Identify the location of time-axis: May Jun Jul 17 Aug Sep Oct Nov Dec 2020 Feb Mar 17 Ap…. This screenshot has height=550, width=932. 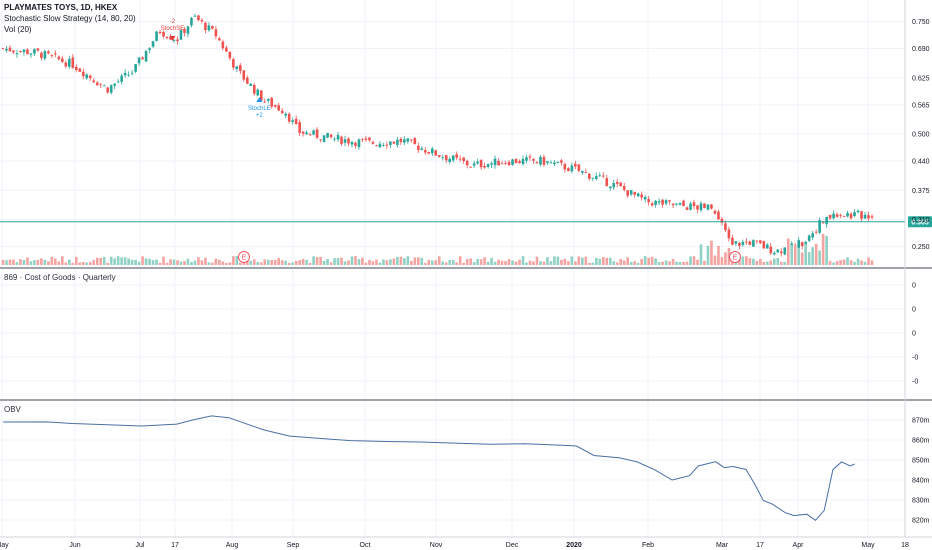
(454, 545).